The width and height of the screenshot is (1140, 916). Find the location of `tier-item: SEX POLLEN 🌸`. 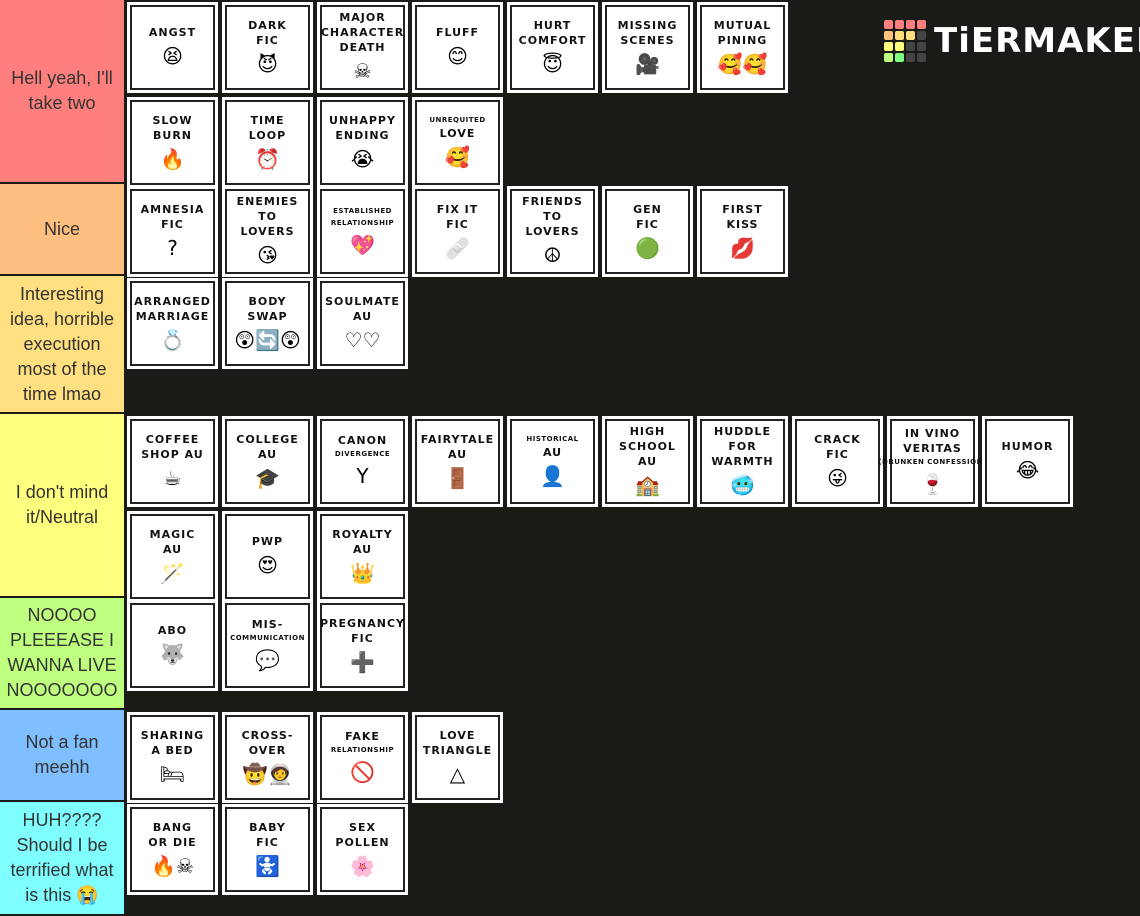

tier-item: SEX POLLEN 🌸 is located at coordinates (362, 849).